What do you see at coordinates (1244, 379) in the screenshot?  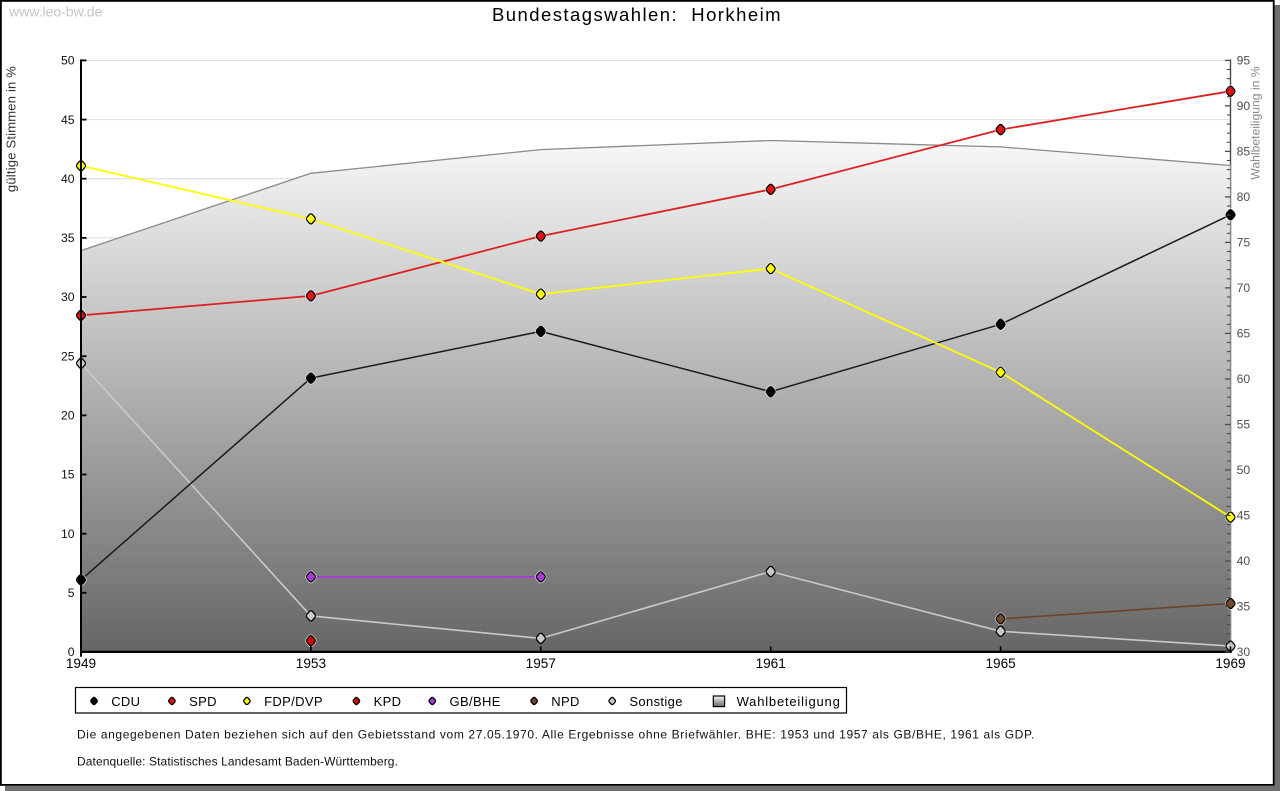 I see `svg-text: 60` at bounding box center [1244, 379].